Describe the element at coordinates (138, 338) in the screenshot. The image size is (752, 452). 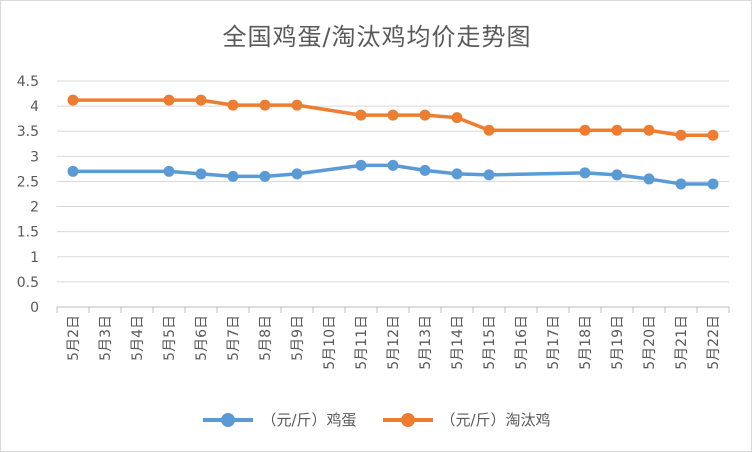
I see `x-tick-label: 5月4日` at that location.